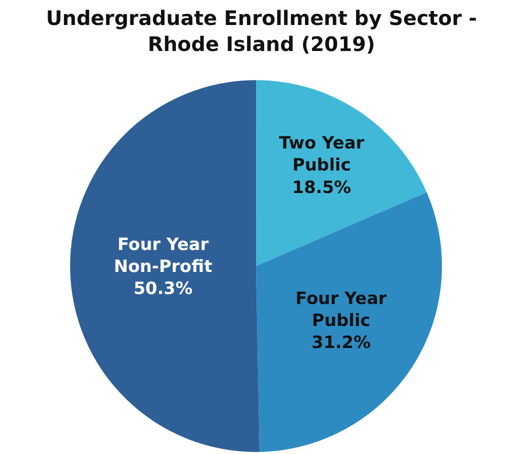 This screenshot has width=523, height=454. Describe the element at coordinates (163, 255) in the screenshot. I see `slice-label: Four Year Non-Profit` at that location.